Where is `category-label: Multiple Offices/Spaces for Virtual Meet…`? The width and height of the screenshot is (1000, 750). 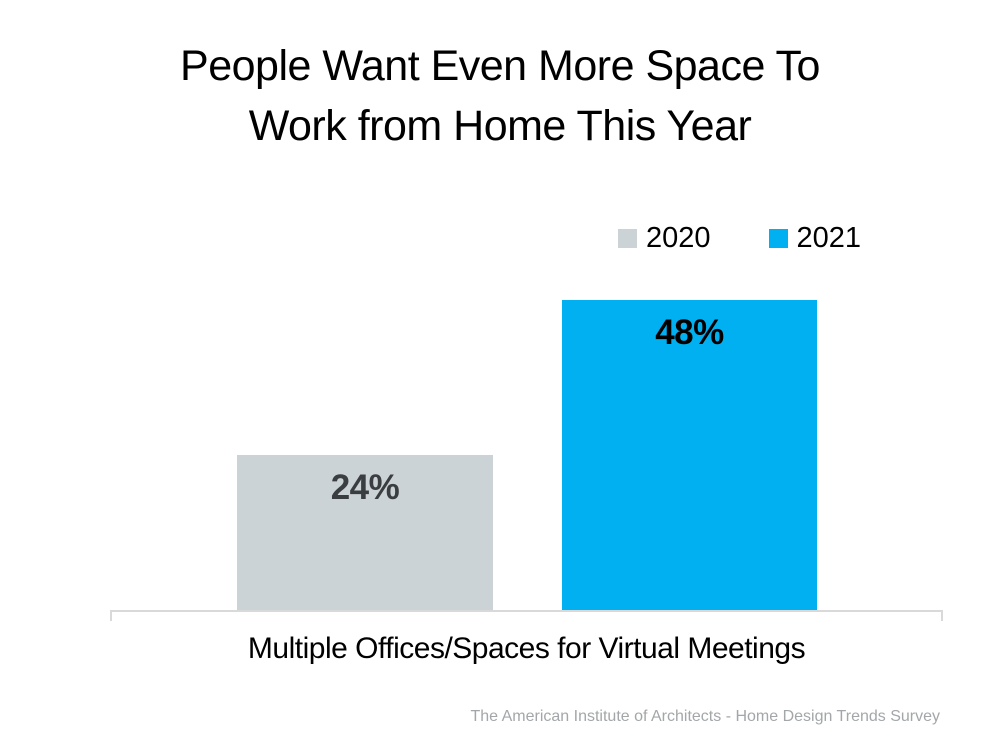 category-label: Multiple Offices/Spaces for Virtual Meet… is located at coordinates (526, 648).